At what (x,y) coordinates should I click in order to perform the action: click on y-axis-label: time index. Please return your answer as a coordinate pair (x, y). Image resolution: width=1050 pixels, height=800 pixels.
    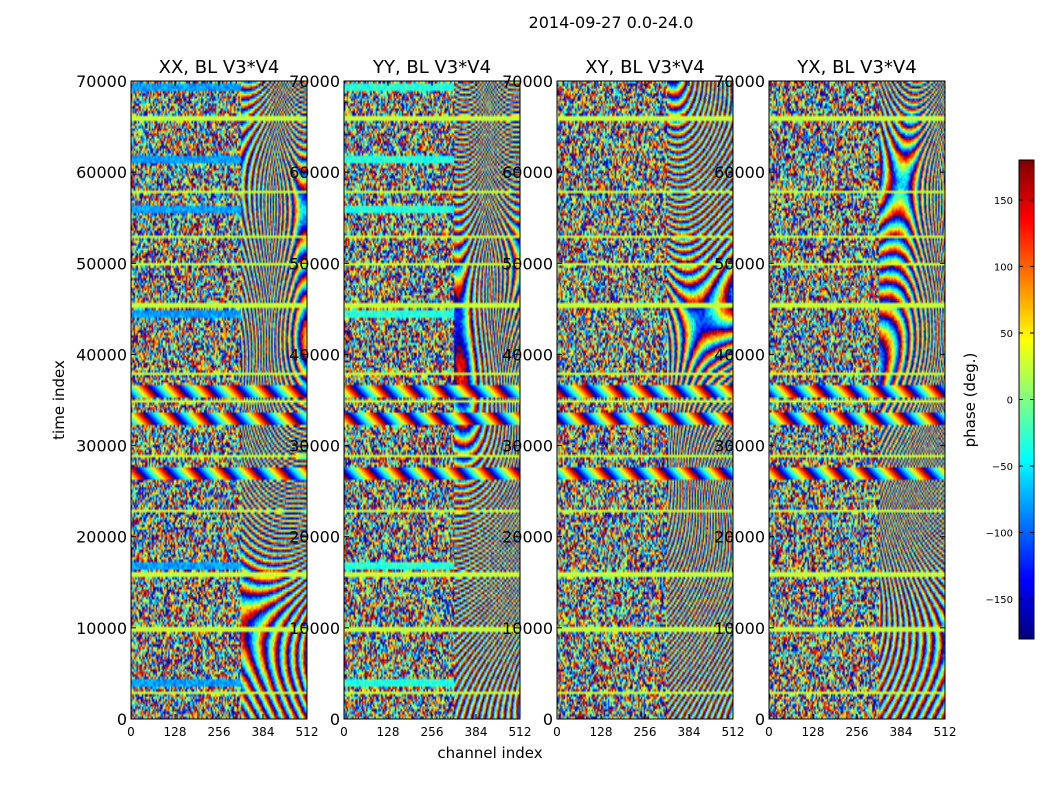
    Looking at the image, I should click on (59, 400).